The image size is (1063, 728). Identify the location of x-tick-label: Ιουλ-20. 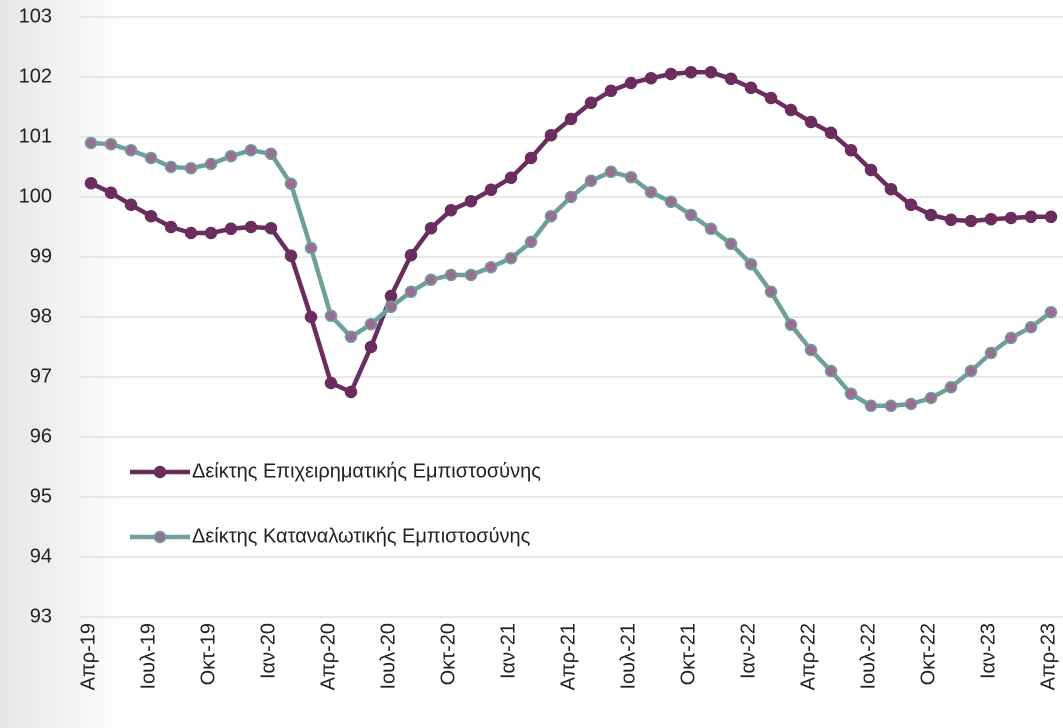
(388, 656).